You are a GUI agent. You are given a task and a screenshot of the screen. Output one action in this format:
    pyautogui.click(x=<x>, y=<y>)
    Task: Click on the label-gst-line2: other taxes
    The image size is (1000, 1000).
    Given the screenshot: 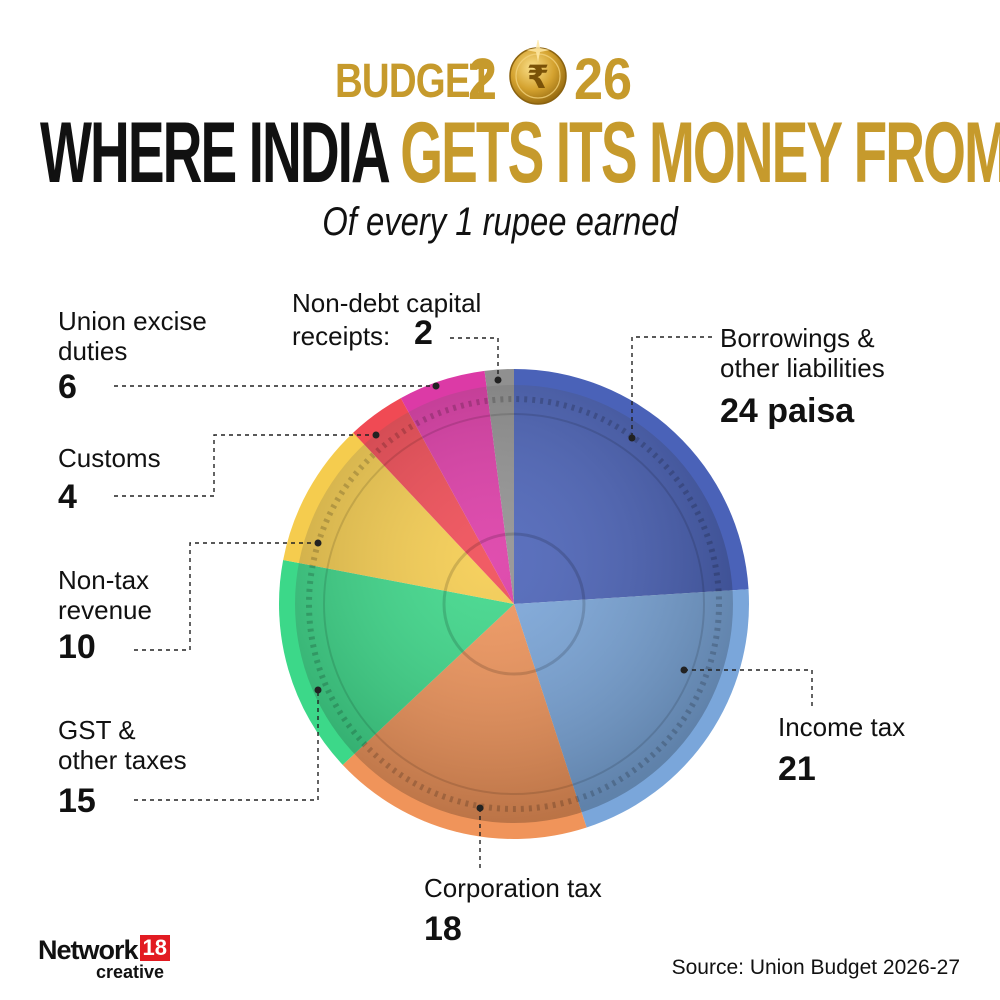 What is the action you would take?
    pyautogui.click(x=122, y=760)
    